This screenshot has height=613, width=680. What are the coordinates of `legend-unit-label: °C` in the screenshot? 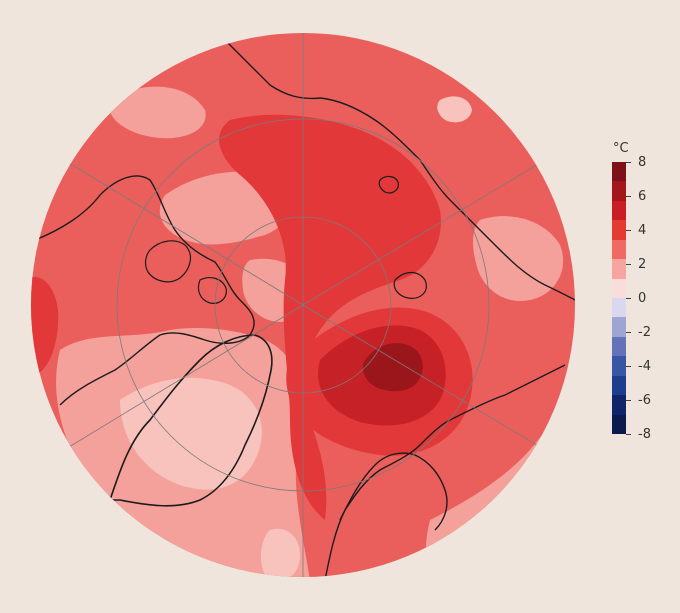 It's located at (621, 148).